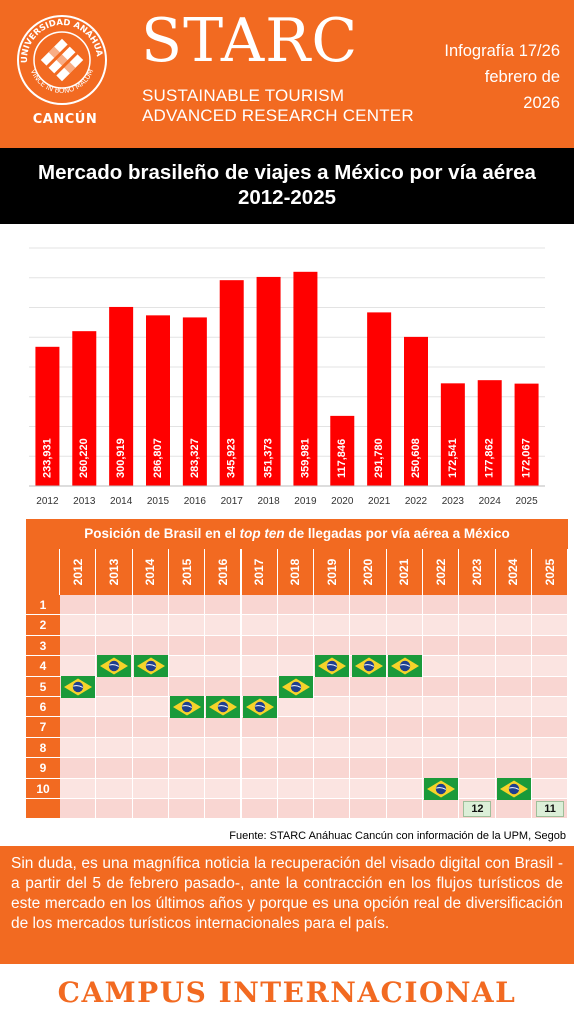 The image size is (574, 1024). What do you see at coordinates (43, 605) in the screenshot?
I see `rank-row-header: 1` at bounding box center [43, 605].